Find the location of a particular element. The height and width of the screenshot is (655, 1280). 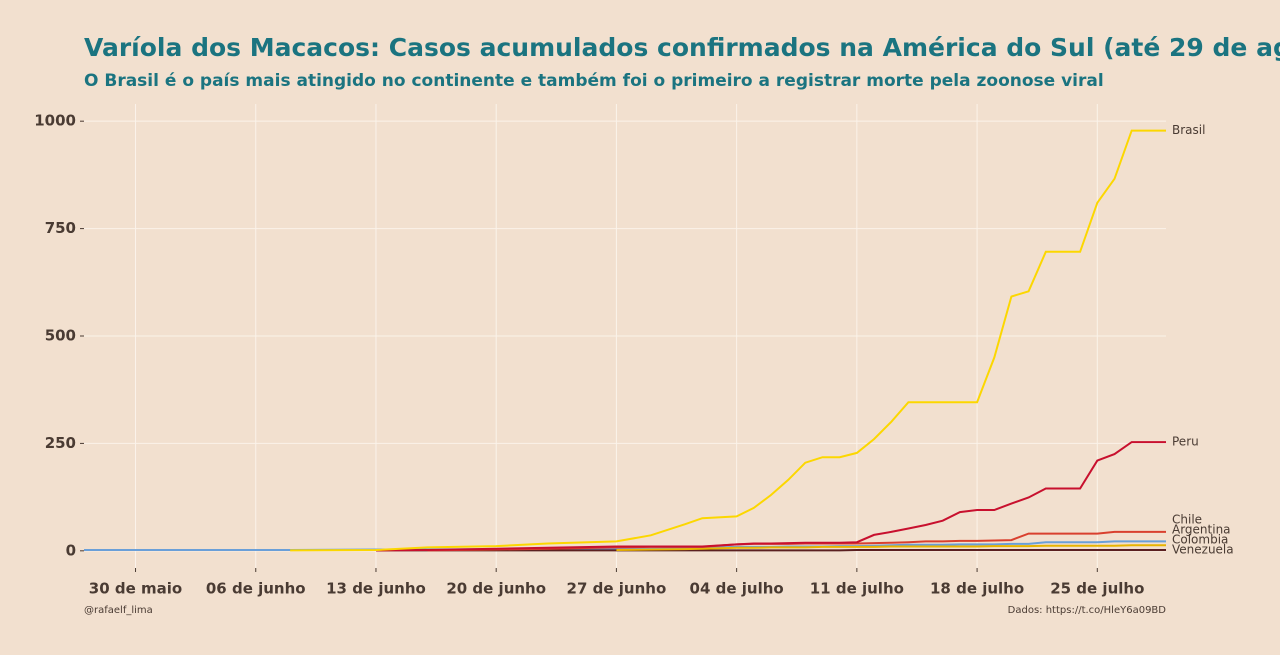

caption-right: Dados: https://t.co/HleY6a09BD is located at coordinates (1087, 610).